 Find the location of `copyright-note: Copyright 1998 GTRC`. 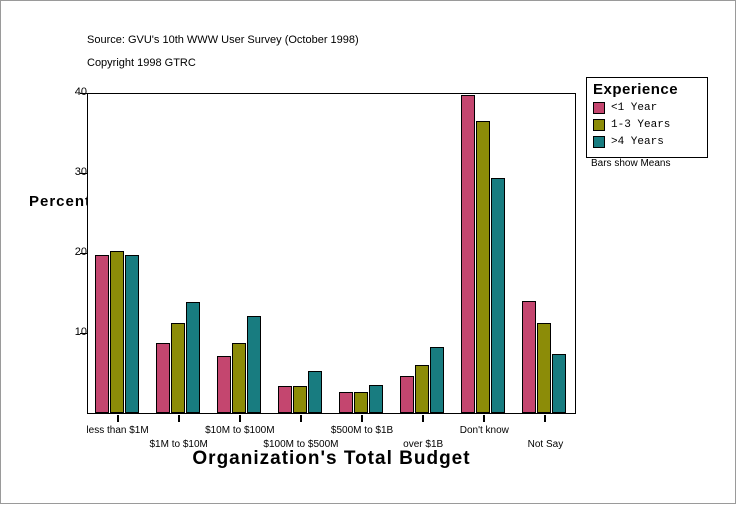

copyright-note: Copyright 1998 GTRC is located at coordinates (141, 63).